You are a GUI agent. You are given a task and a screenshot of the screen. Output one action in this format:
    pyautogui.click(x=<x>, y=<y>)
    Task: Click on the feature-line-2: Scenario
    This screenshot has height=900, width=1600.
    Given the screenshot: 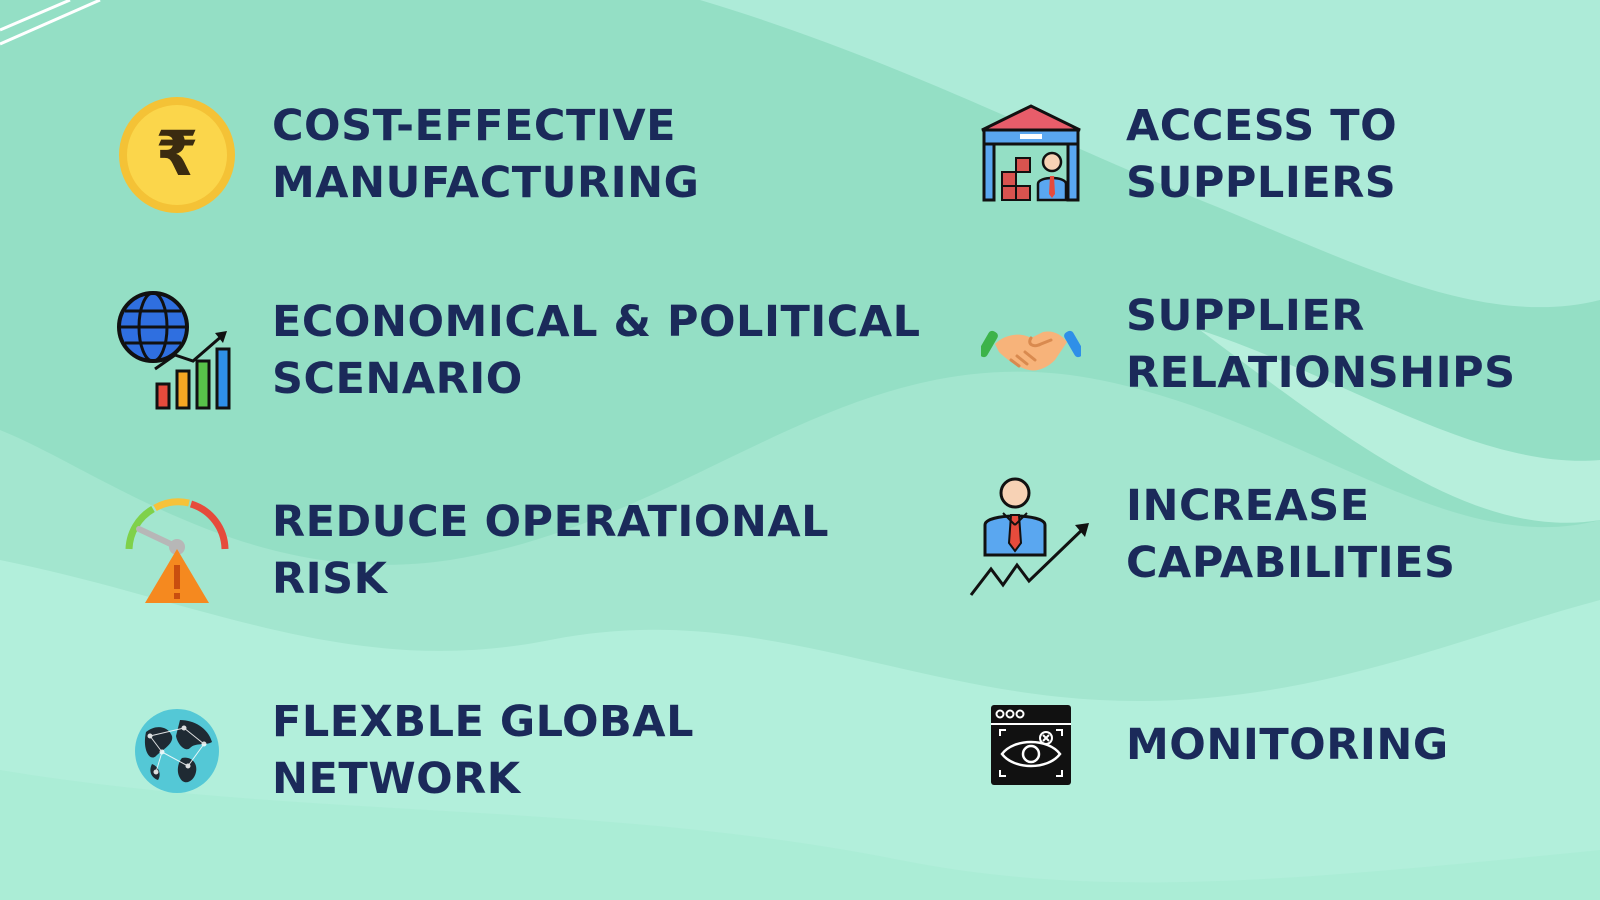 What is the action you would take?
    pyautogui.click(x=397, y=379)
    